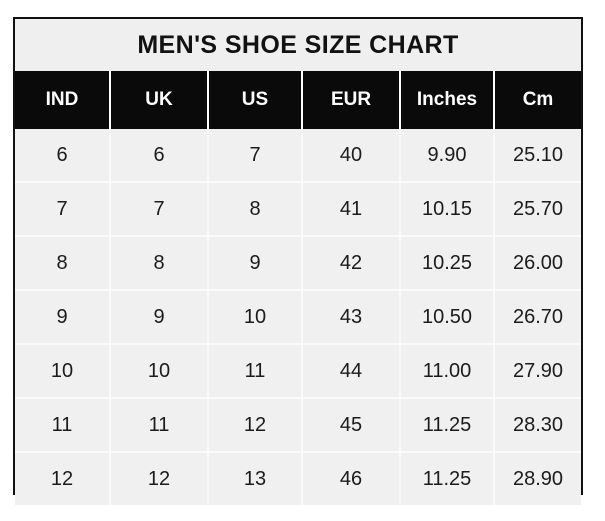 The image size is (605, 521). What do you see at coordinates (159, 100) in the screenshot?
I see `column-header-uk: UK` at bounding box center [159, 100].